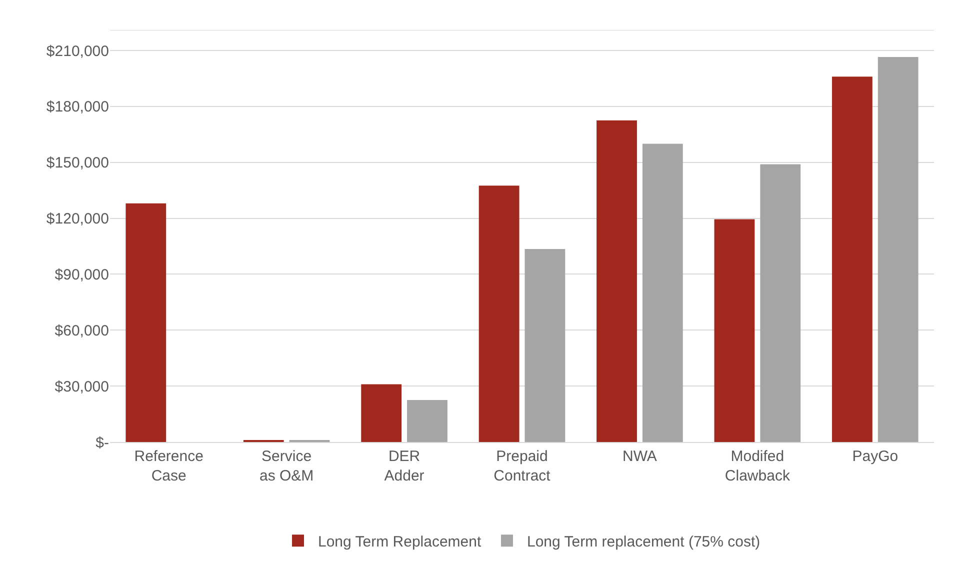 The image size is (954, 569). Describe the element at coordinates (77, 163) in the screenshot. I see `y-tick-label: $150,000` at that location.